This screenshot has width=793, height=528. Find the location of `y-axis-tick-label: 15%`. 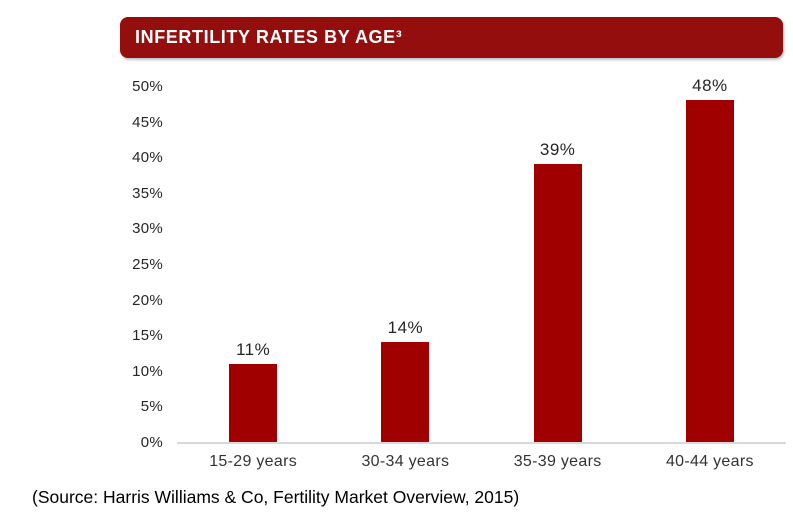

y-axis-tick-label: 15% is located at coordinates (147, 336).